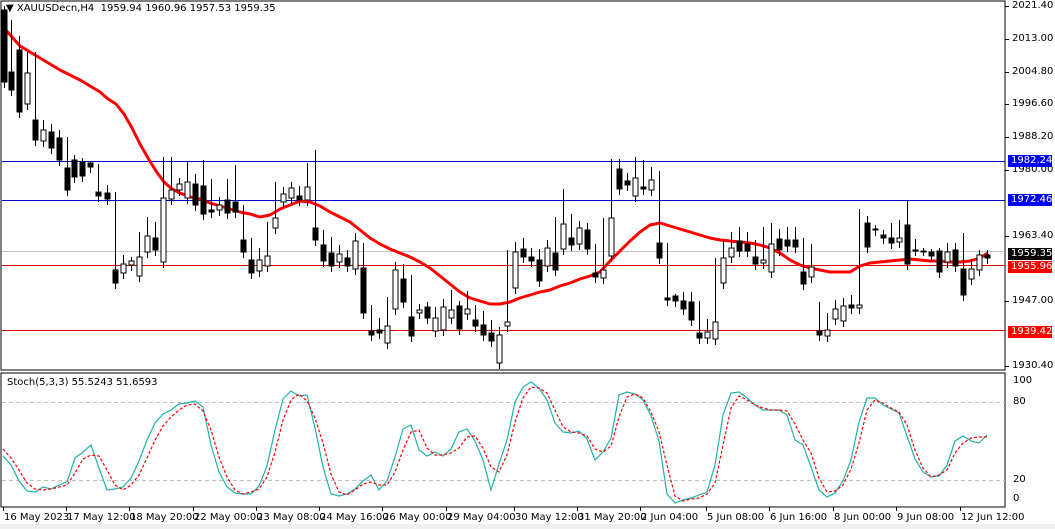 The height and width of the screenshot is (529, 1055). What do you see at coordinates (863, 517) in the screenshot?
I see `time-tick-label: 8 Jun 00:00` at bounding box center [863, 517].